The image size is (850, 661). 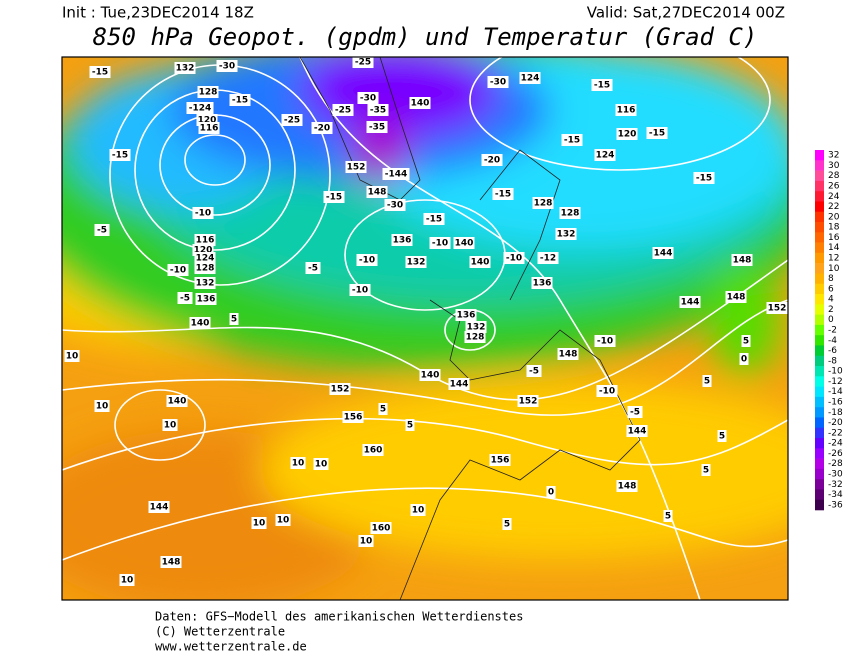 I want to click on contour-label: 0, so click(x=551, y=493).